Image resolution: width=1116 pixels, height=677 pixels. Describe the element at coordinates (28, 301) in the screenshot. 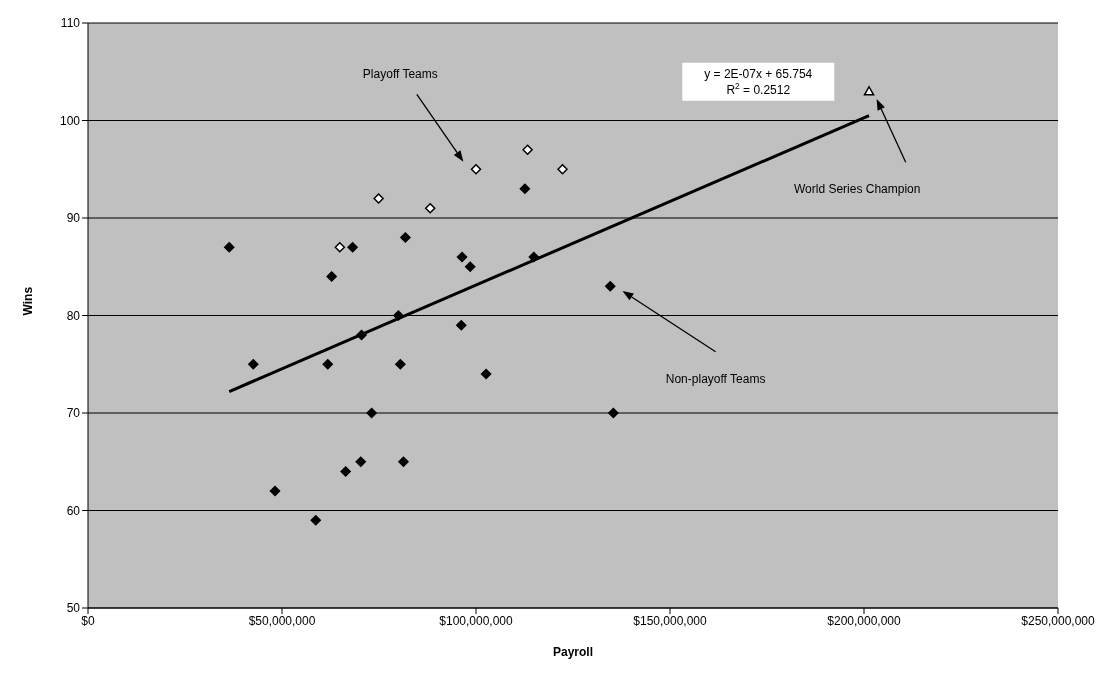

I see `y-axis-title: Wins` at that location.